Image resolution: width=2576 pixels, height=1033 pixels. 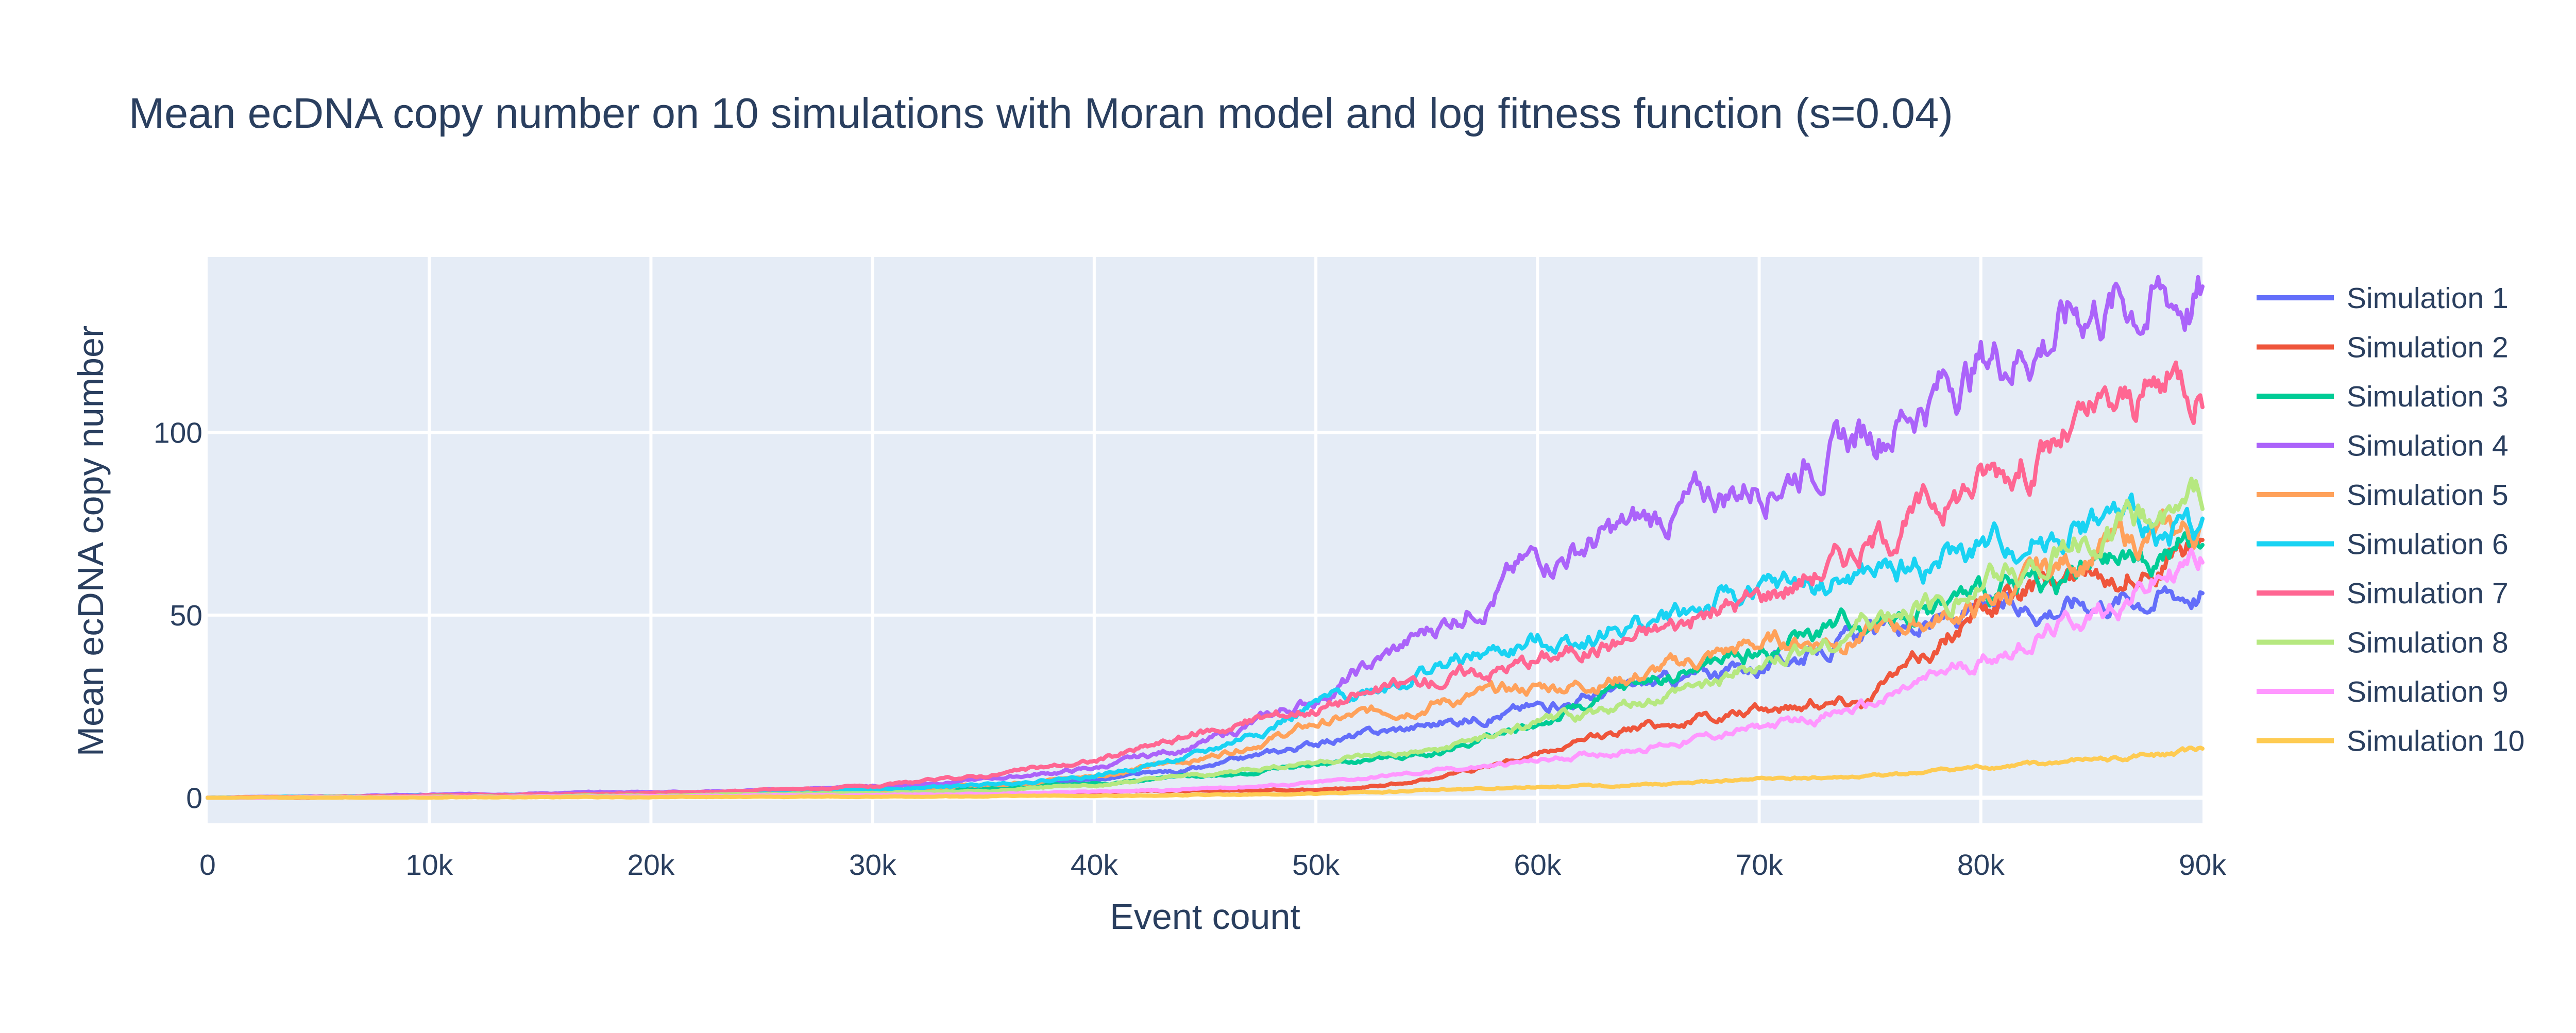 I want to click on x-tick-label: 20k, so click(x=650, y=866).